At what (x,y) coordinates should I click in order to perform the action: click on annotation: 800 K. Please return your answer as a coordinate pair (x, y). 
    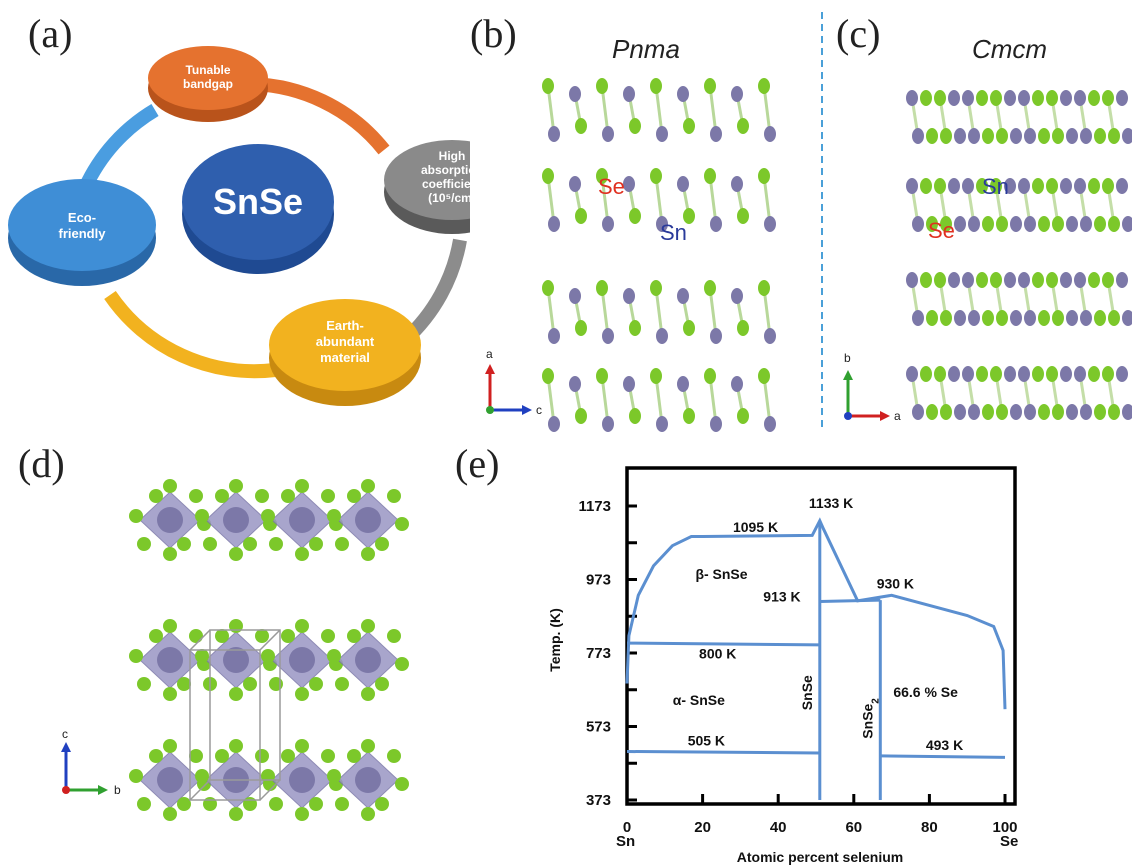
    Looking at the image, I should click on (717, 654).